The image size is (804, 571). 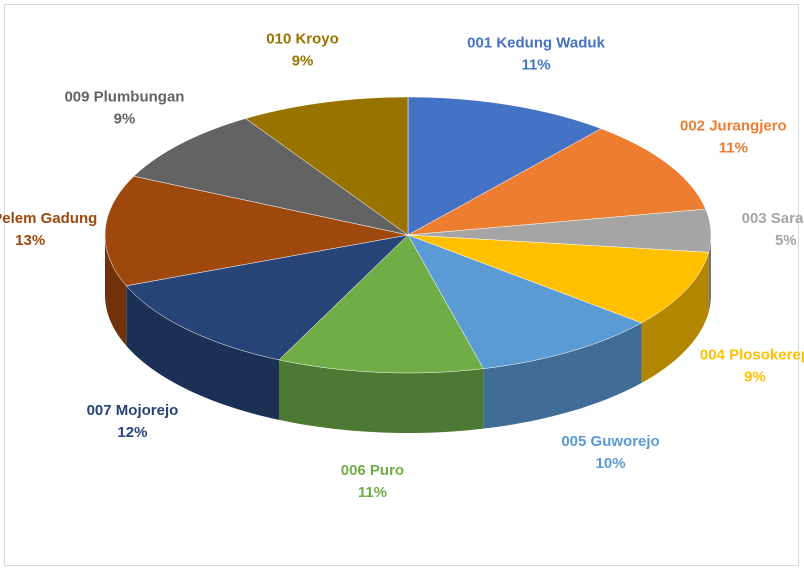 I want to click on category-label: 006 Puro, so click(x=372, y=470).